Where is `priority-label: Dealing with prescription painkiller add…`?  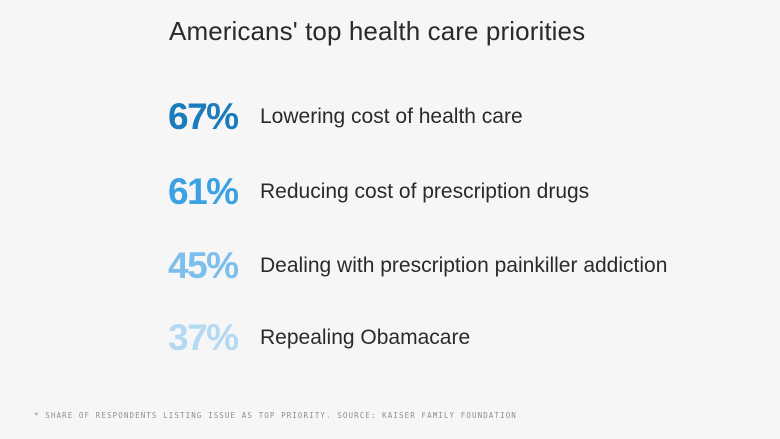
priority-label: Dealing with prescription painkiller add… is located at coordinates (464, 265).